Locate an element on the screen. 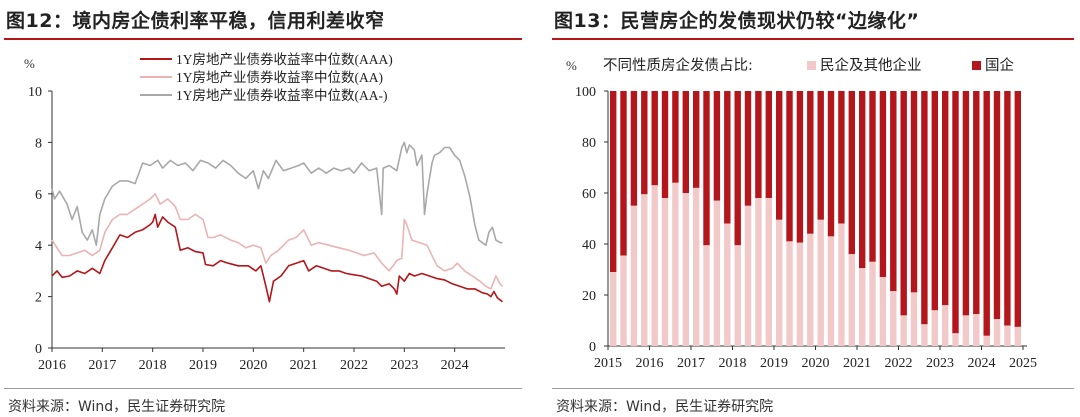 This screenshot has height=417, width=1080. left-x-tick-label: 2017 is located at coordinates (102, 365).